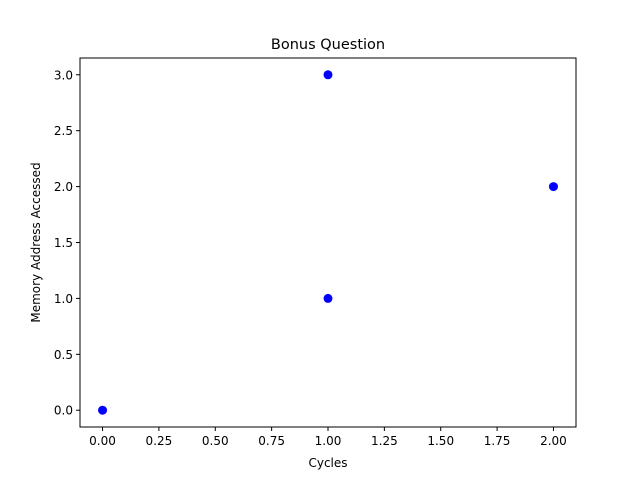 The height and width of the screenshot is (480, 640). What do you see at coordinates (384, 441) in the screenshot?
I see `x-tick-label: 1.25` at bounding box center [384, 441].